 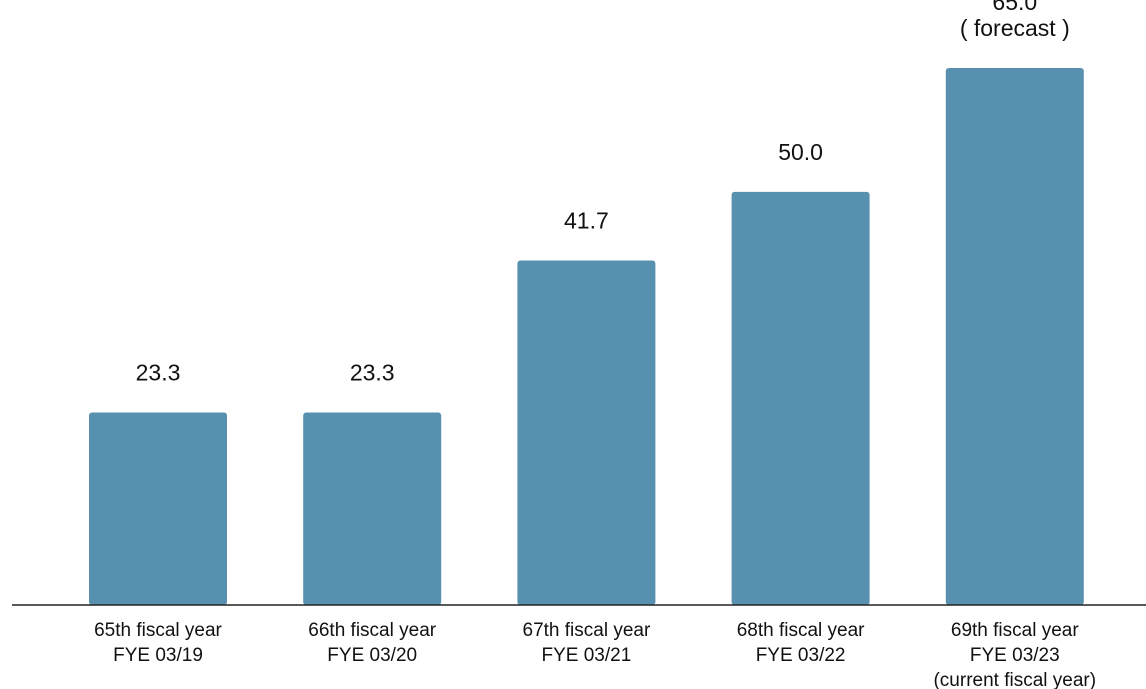 What do you see at coordinates (801, 643) in the screenshot?
I see `category-label-4: 68th fiscal year FYE 03/22` at bounding box center [801, 643].